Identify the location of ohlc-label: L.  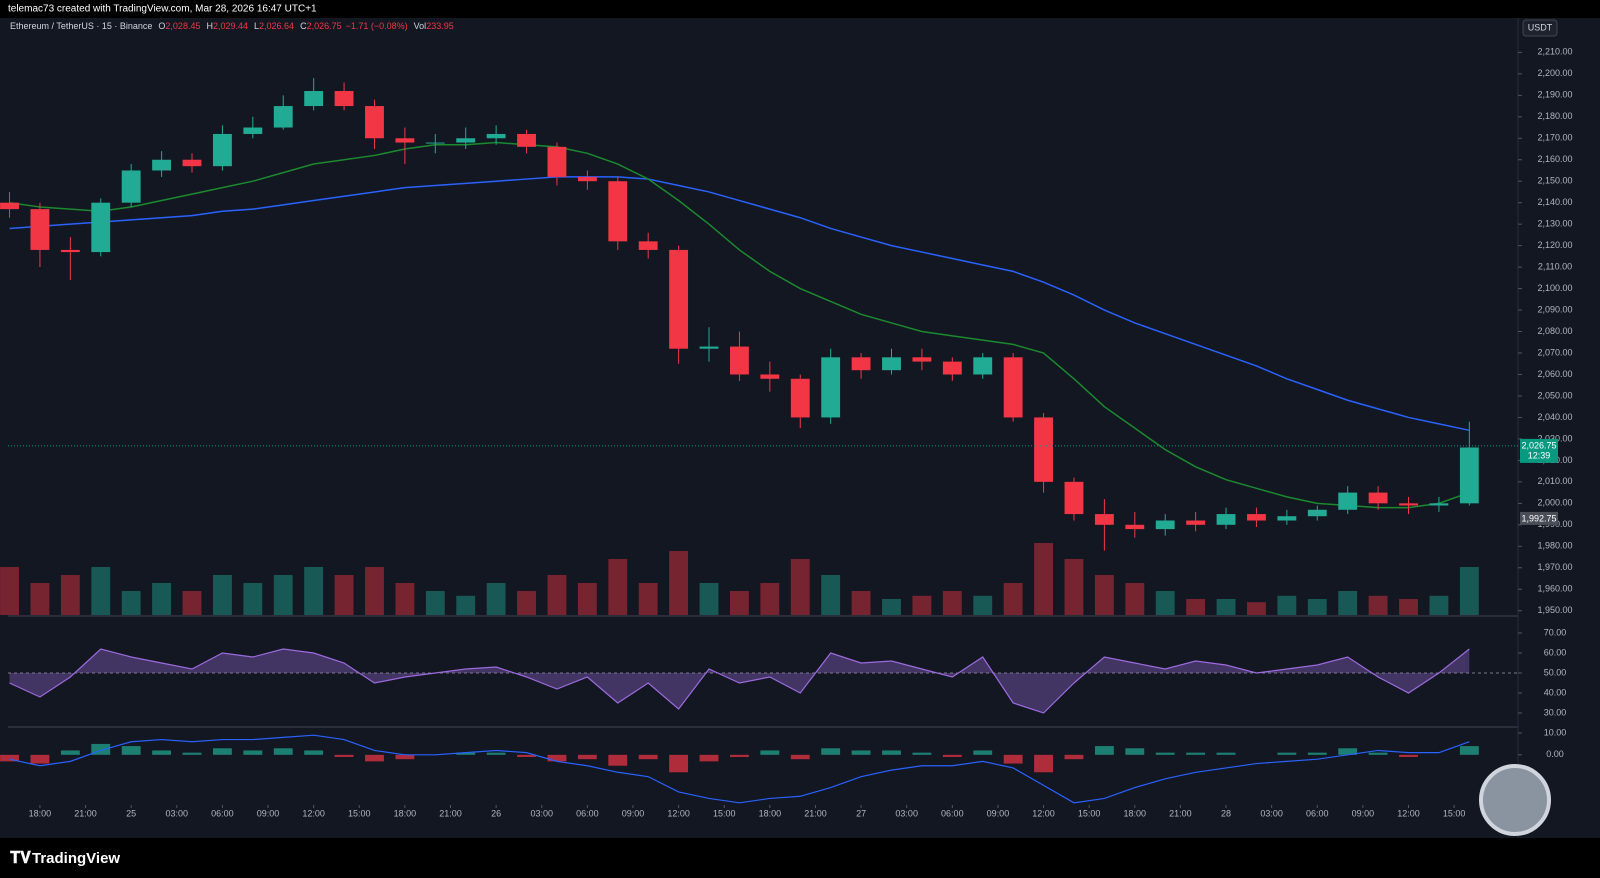
(256, 26).